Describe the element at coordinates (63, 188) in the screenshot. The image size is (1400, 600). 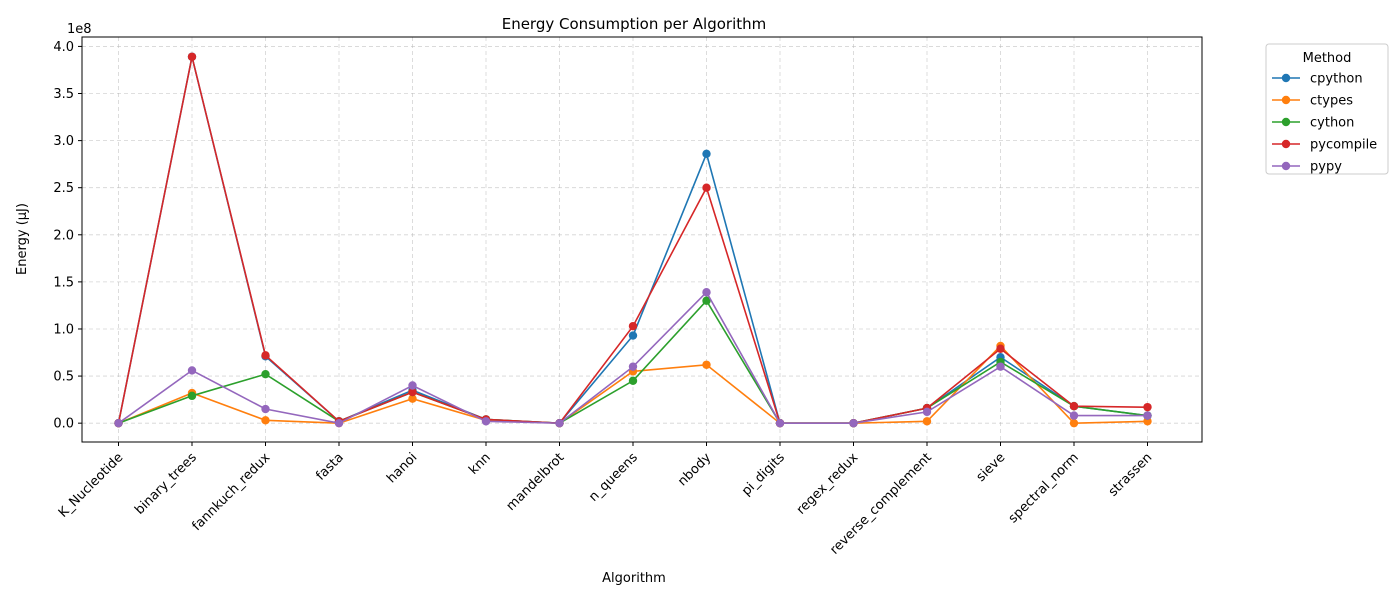
I see `y-tick-label: 2.5` at that location.